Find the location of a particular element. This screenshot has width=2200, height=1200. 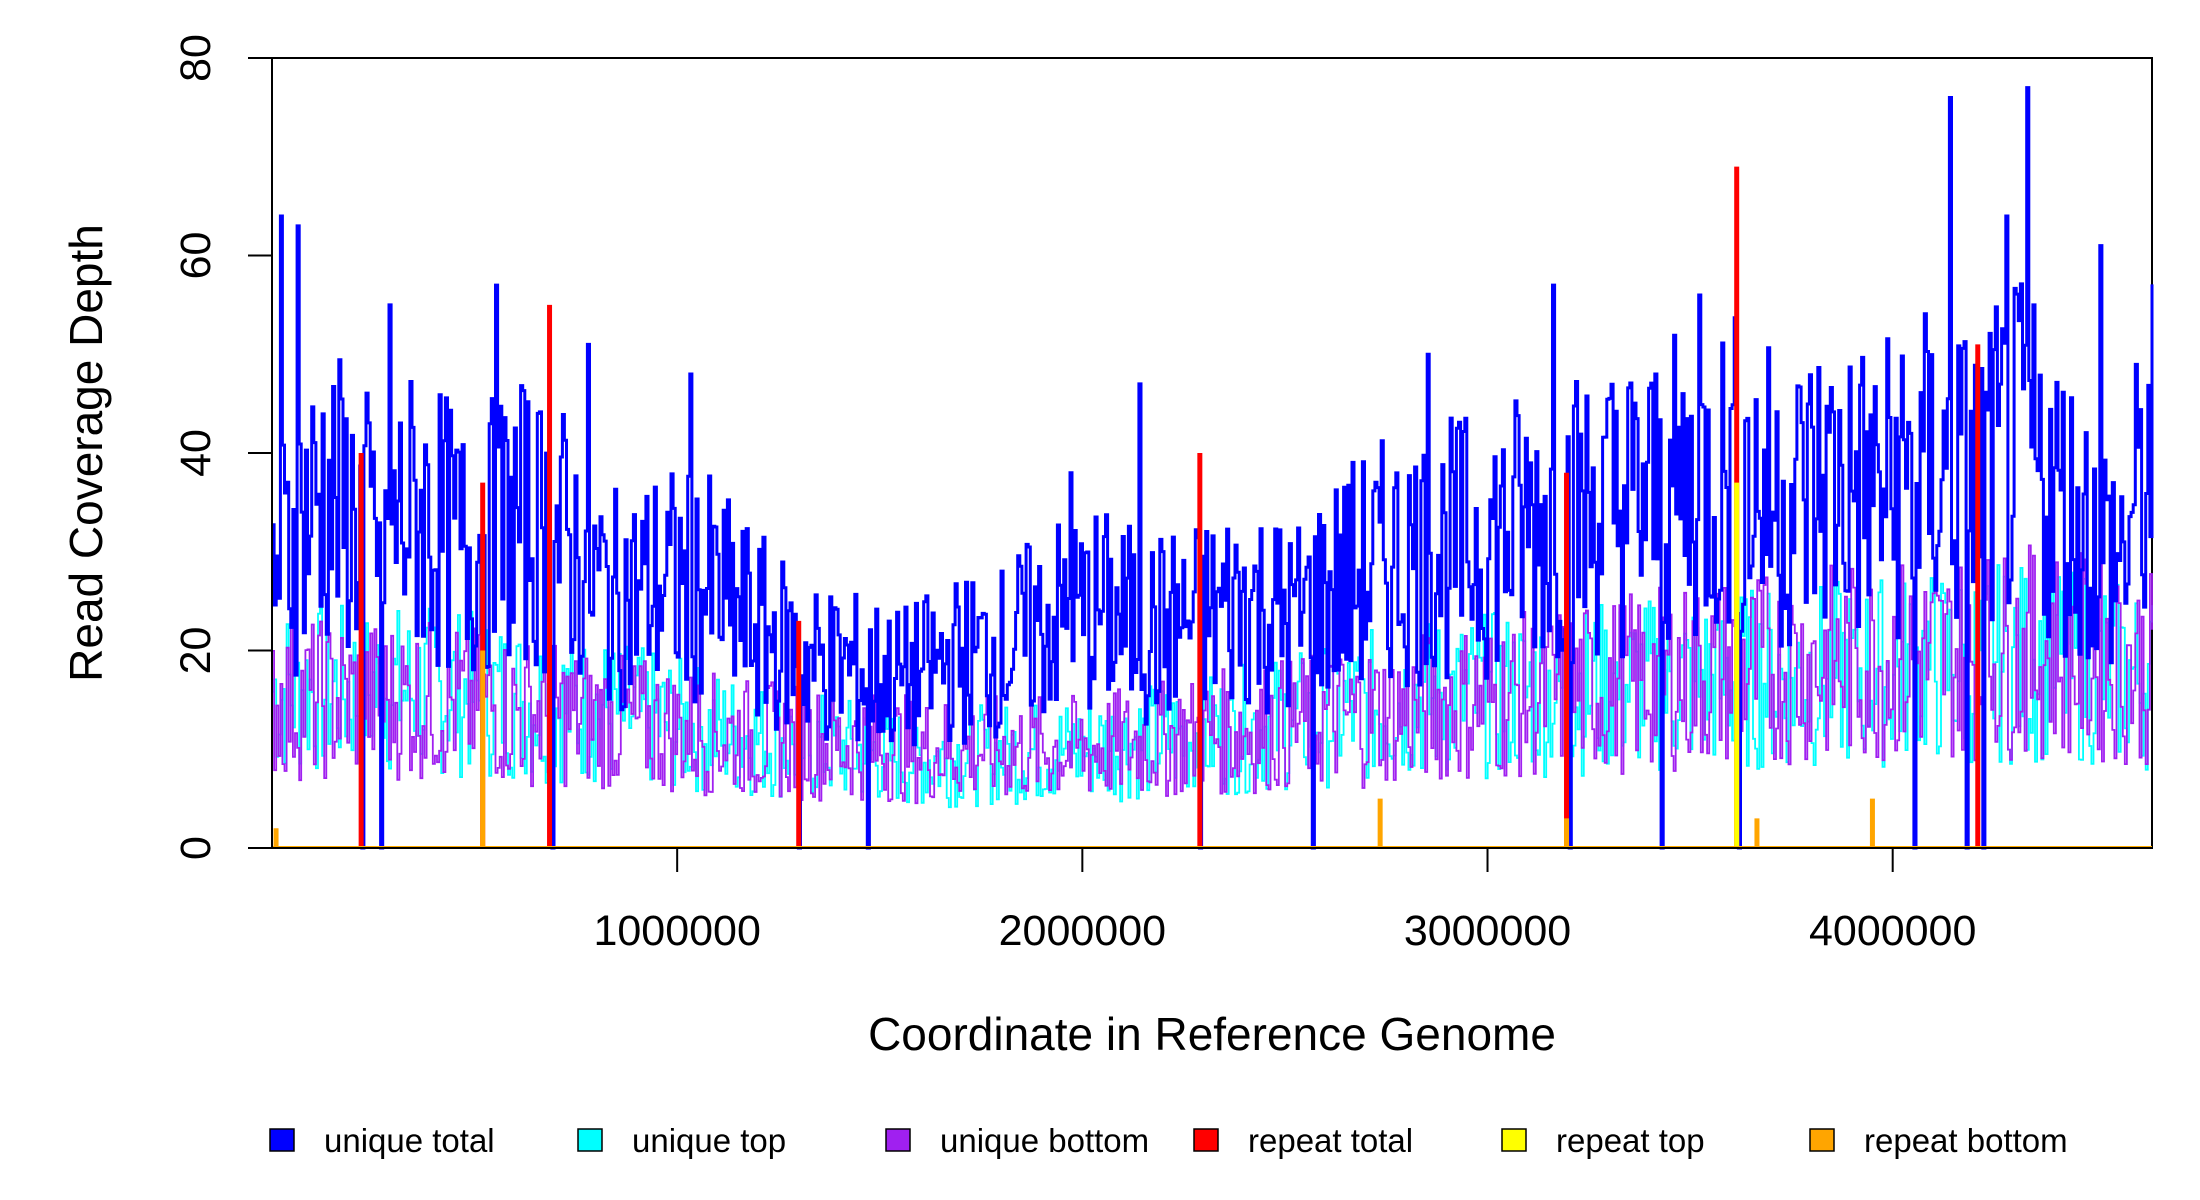

legend-item-unique-total: unique total is located at coordinates (382, 1140).